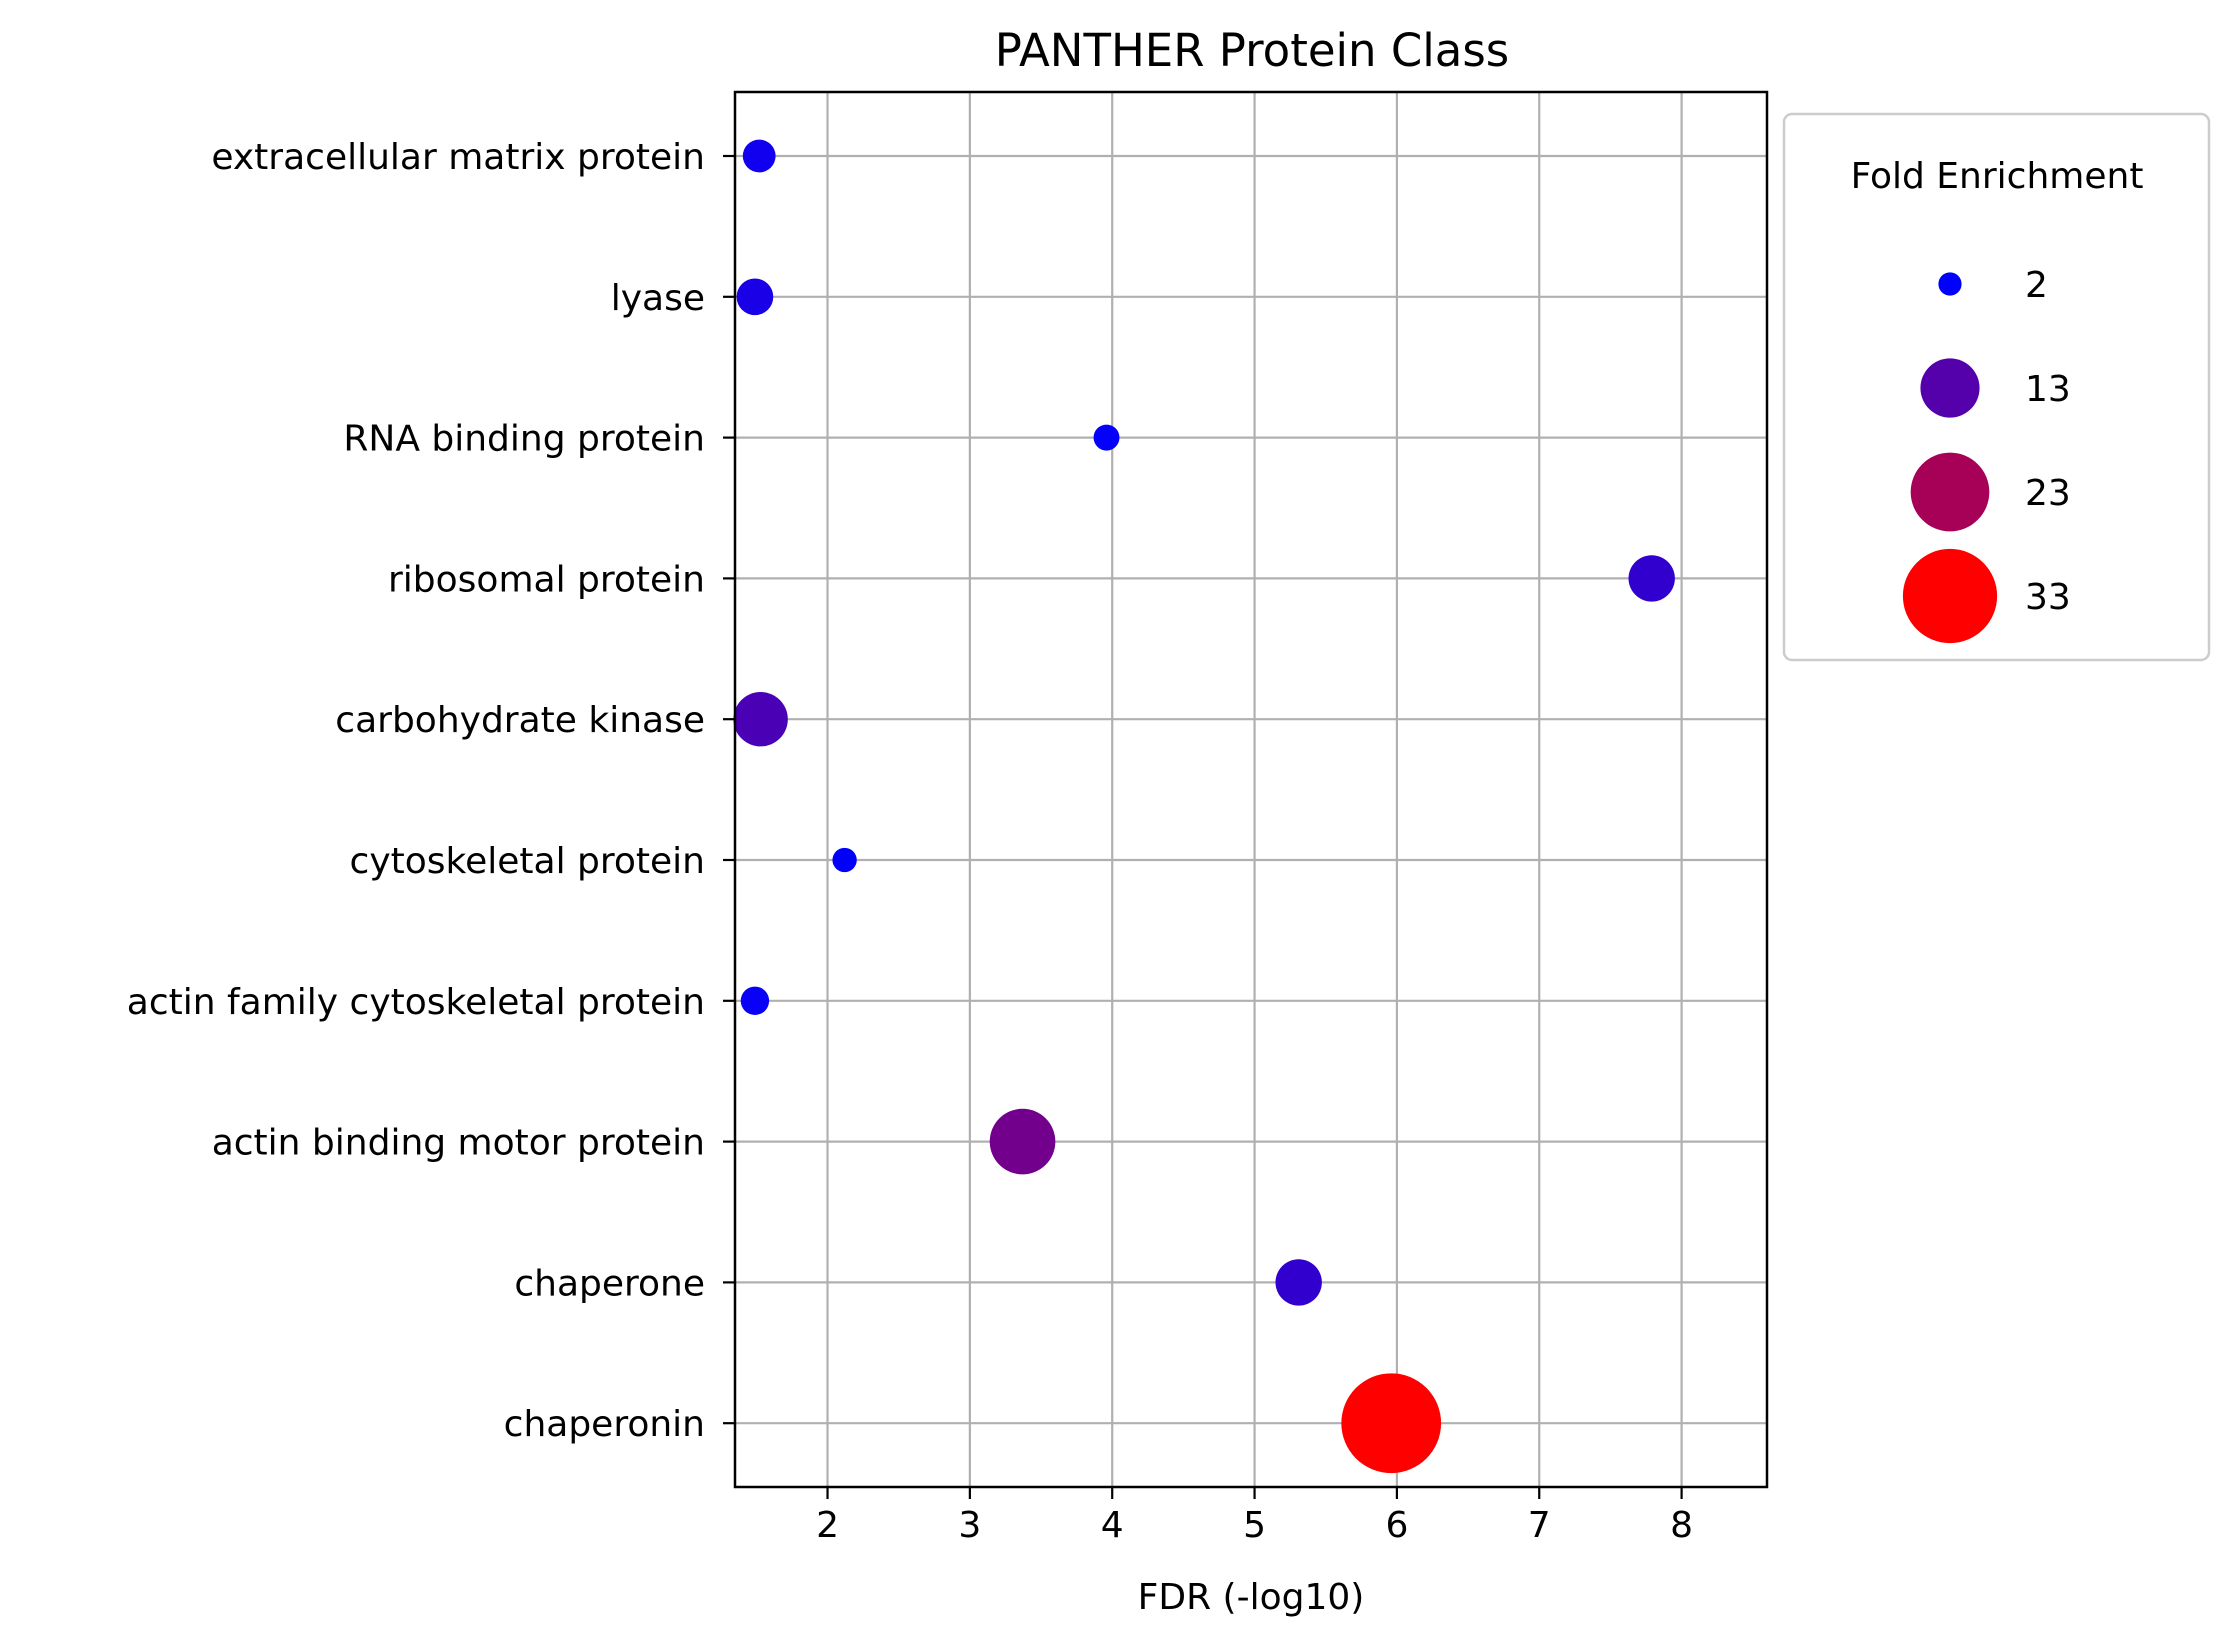 Image resolution: width=2226 pixels, height=1638 pixels. I want to click on legend-label: 13, so click(2048, 389).